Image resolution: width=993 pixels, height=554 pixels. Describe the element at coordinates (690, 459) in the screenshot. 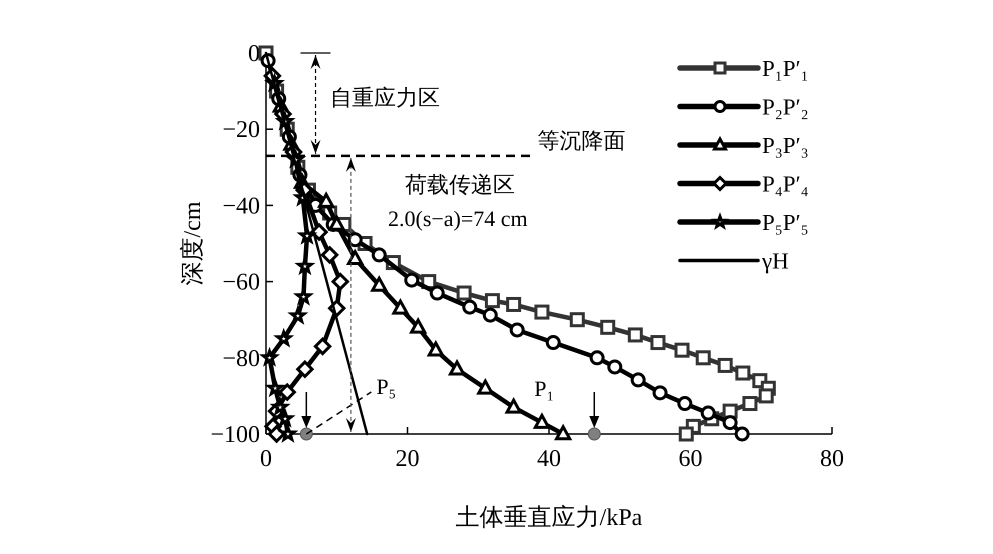

I see `x-tick-label: 60` at that location.